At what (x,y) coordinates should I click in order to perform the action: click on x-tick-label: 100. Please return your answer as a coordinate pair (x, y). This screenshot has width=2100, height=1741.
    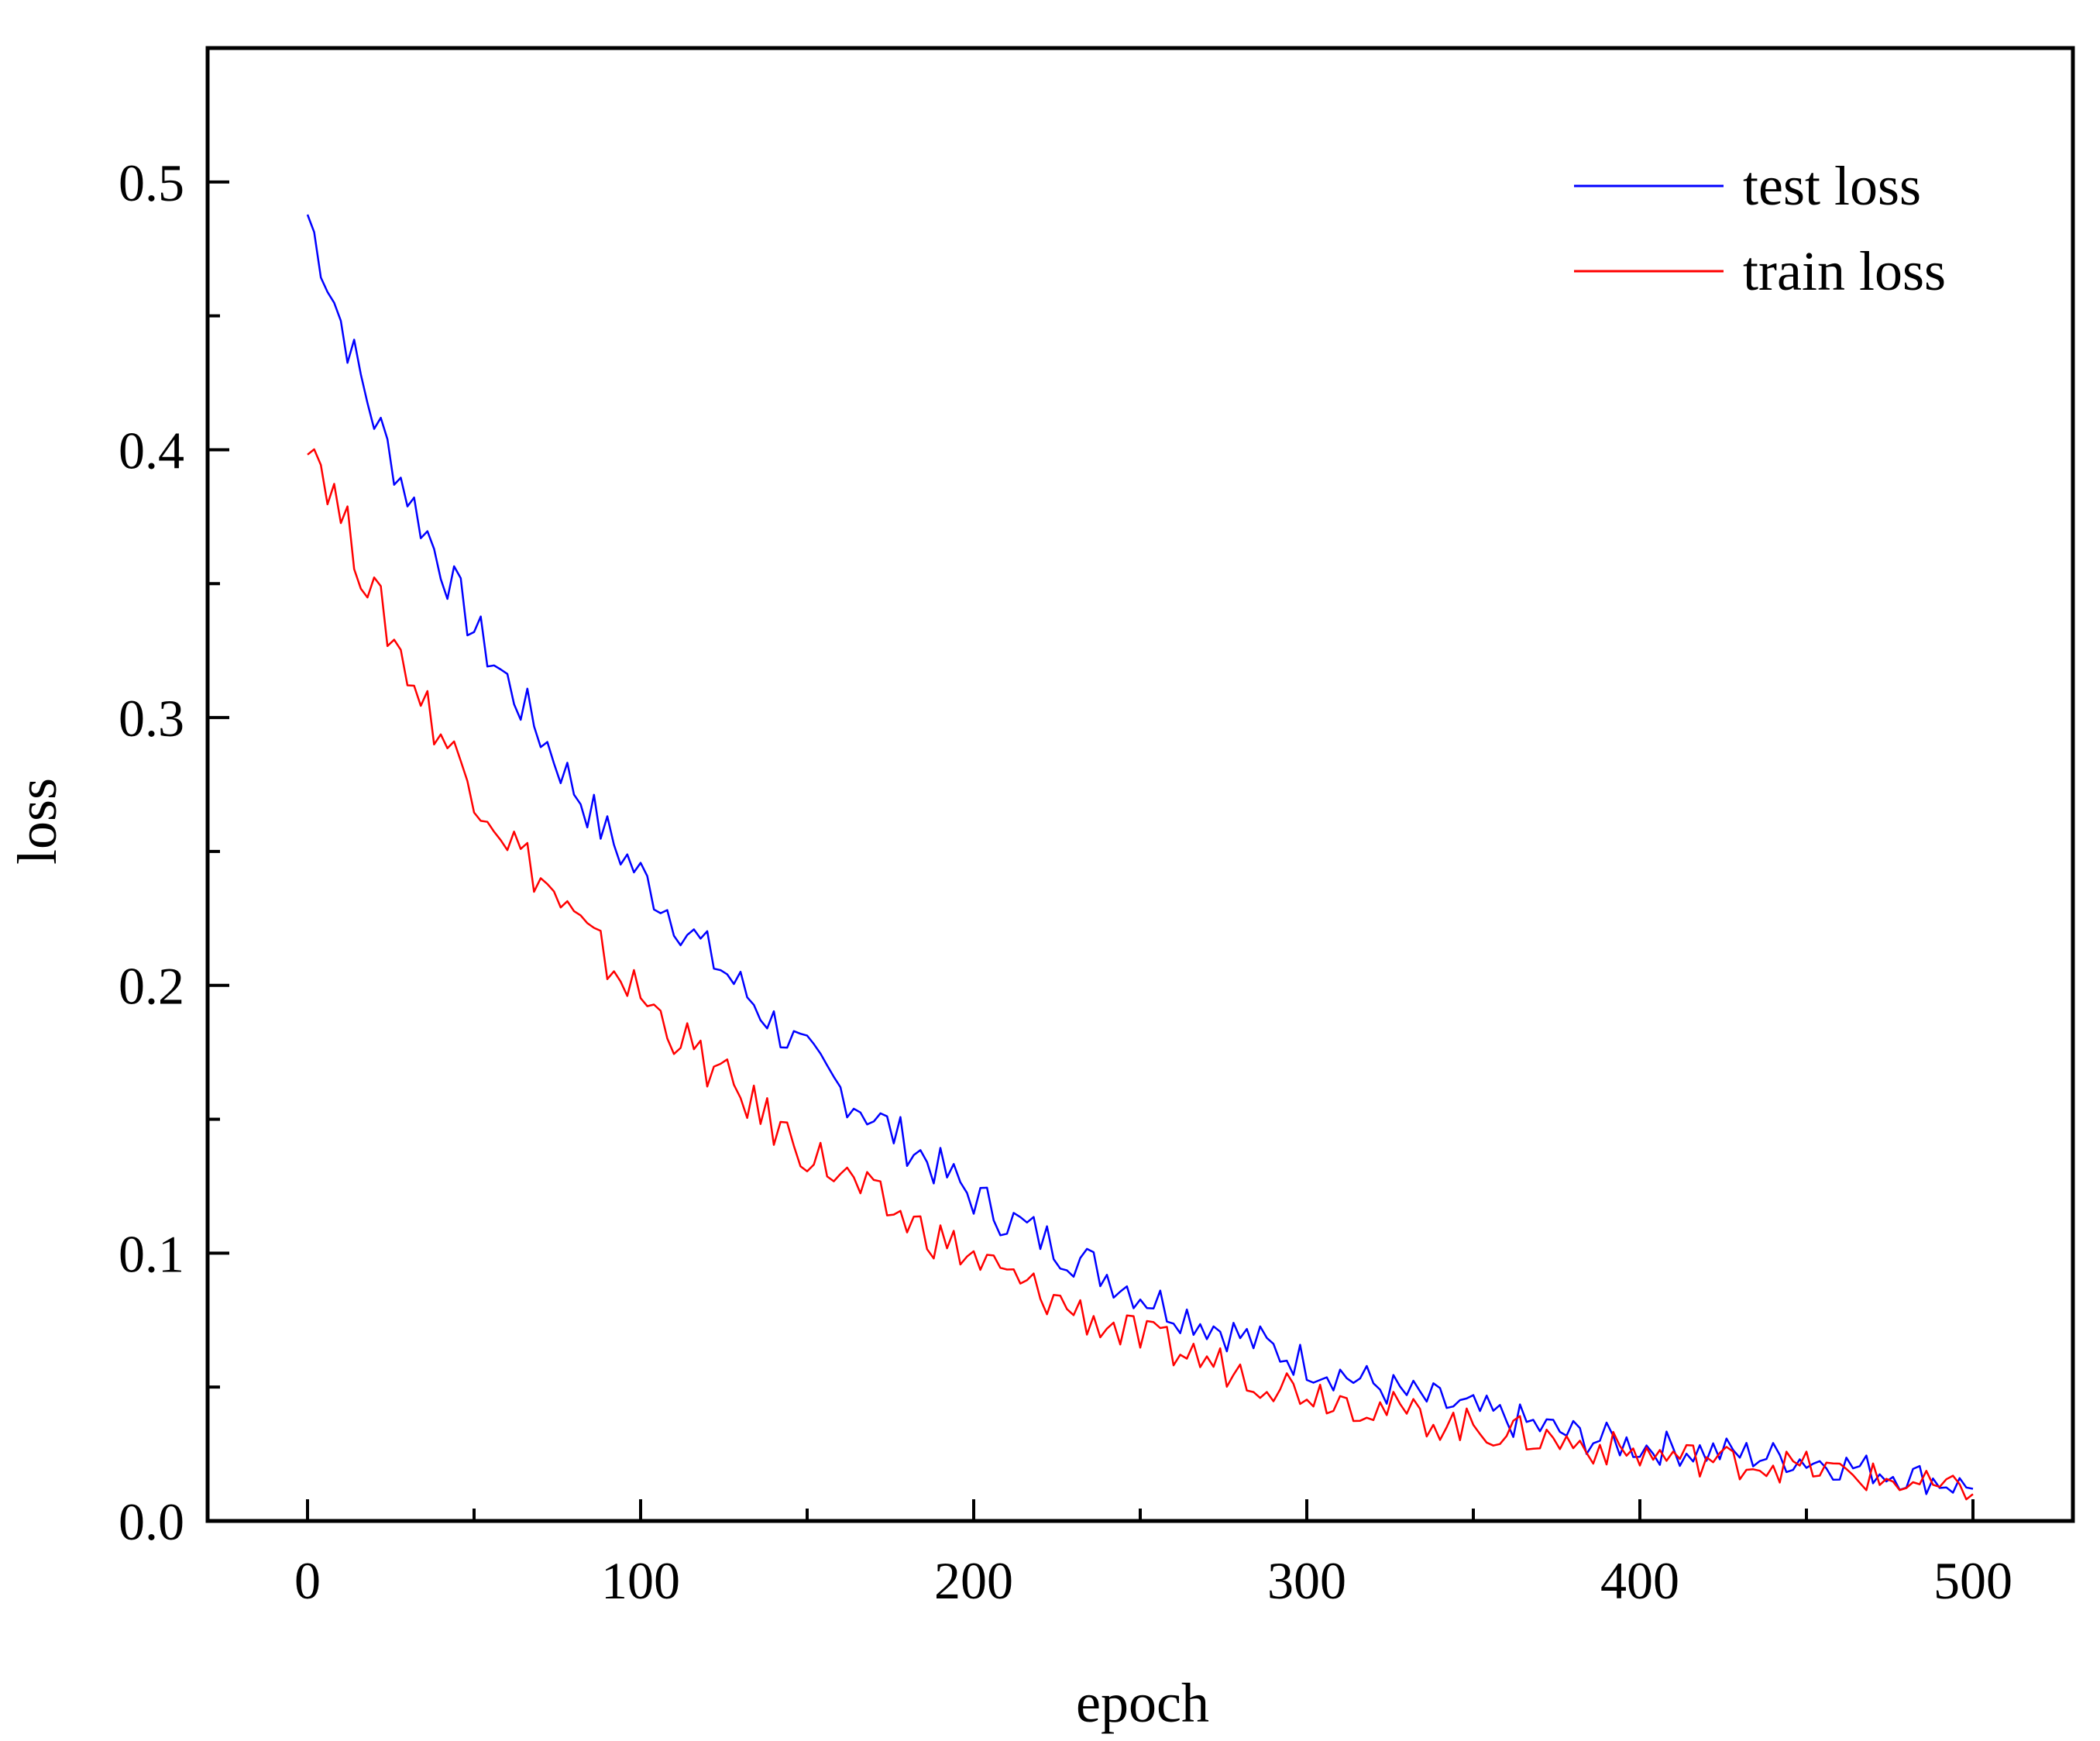
    Looking at the image, I should click on (640, 1581).